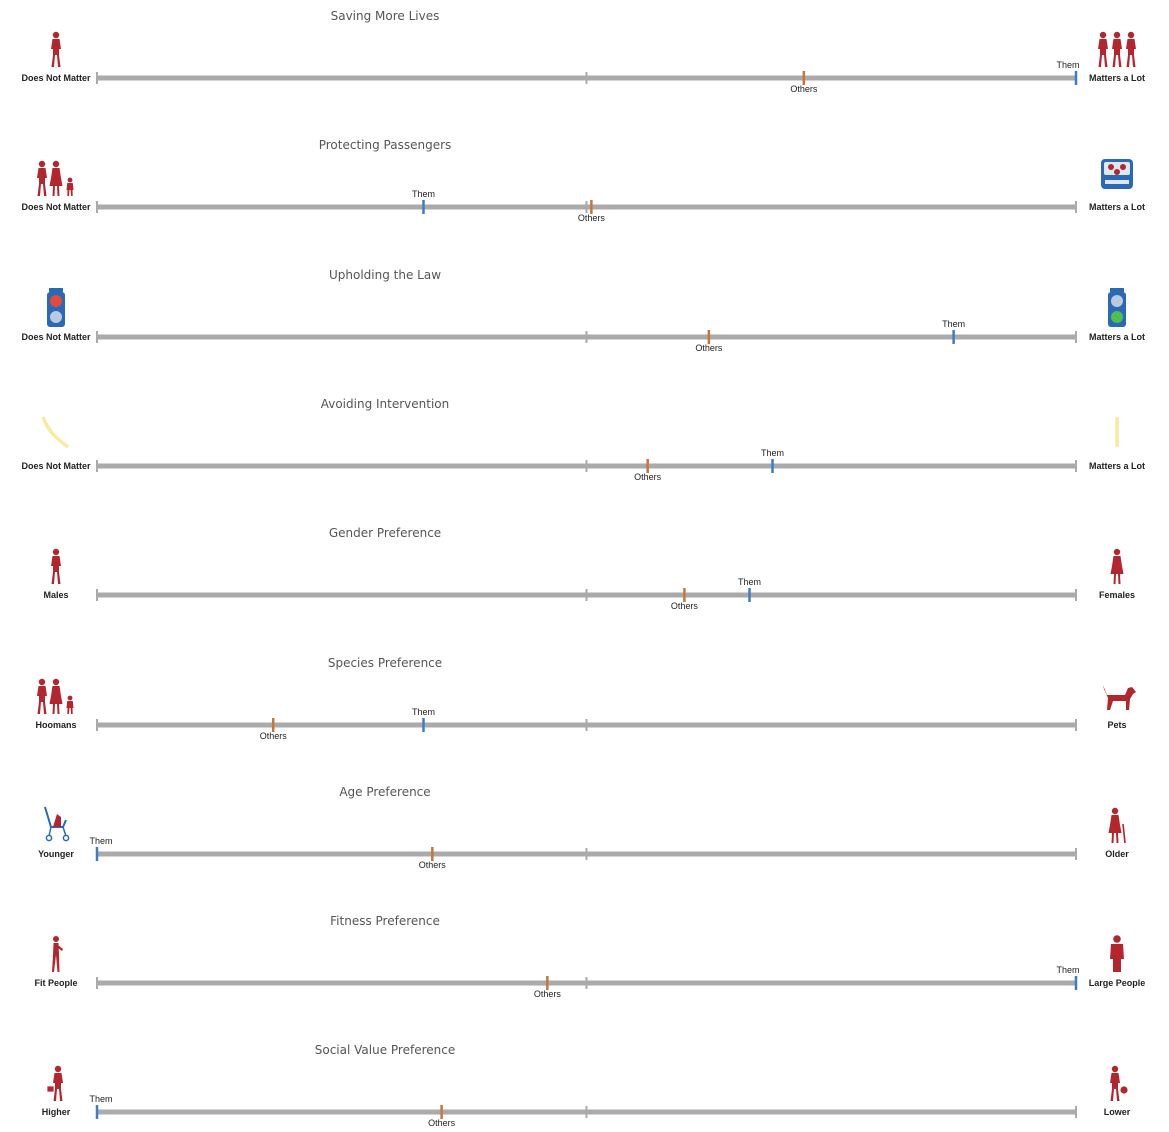  What do you see at coordinates (57, 954) in the screenshot?
I see `athlete-icon` at bounding box center [57, 954].